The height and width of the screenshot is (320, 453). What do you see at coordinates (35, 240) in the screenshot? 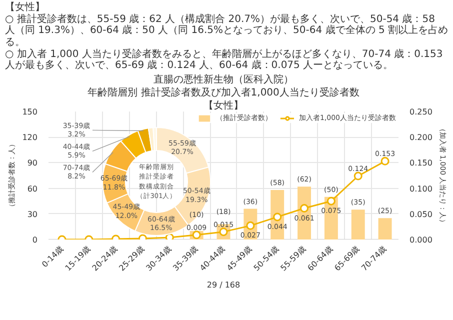
I see `y-tick-label: 0` at bounding box center [35, 240].